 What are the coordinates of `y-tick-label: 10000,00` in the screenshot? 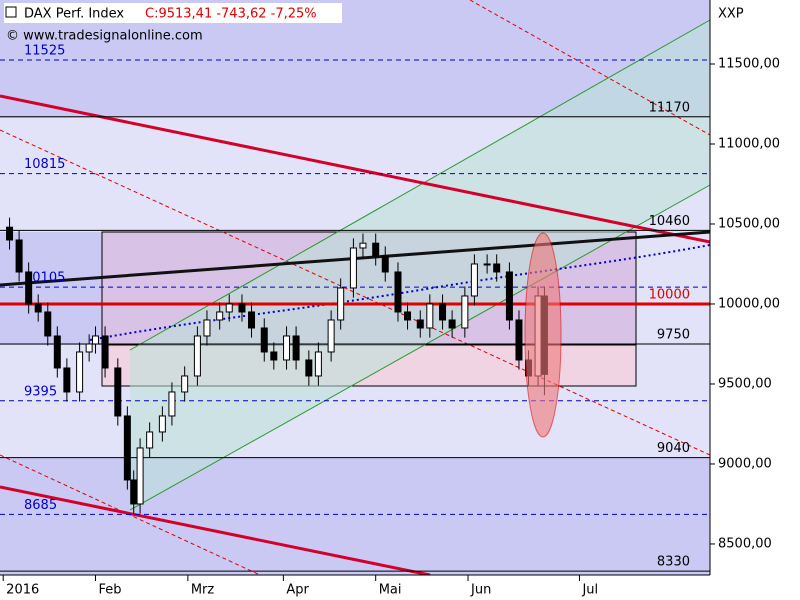 It's located at (749, 303).